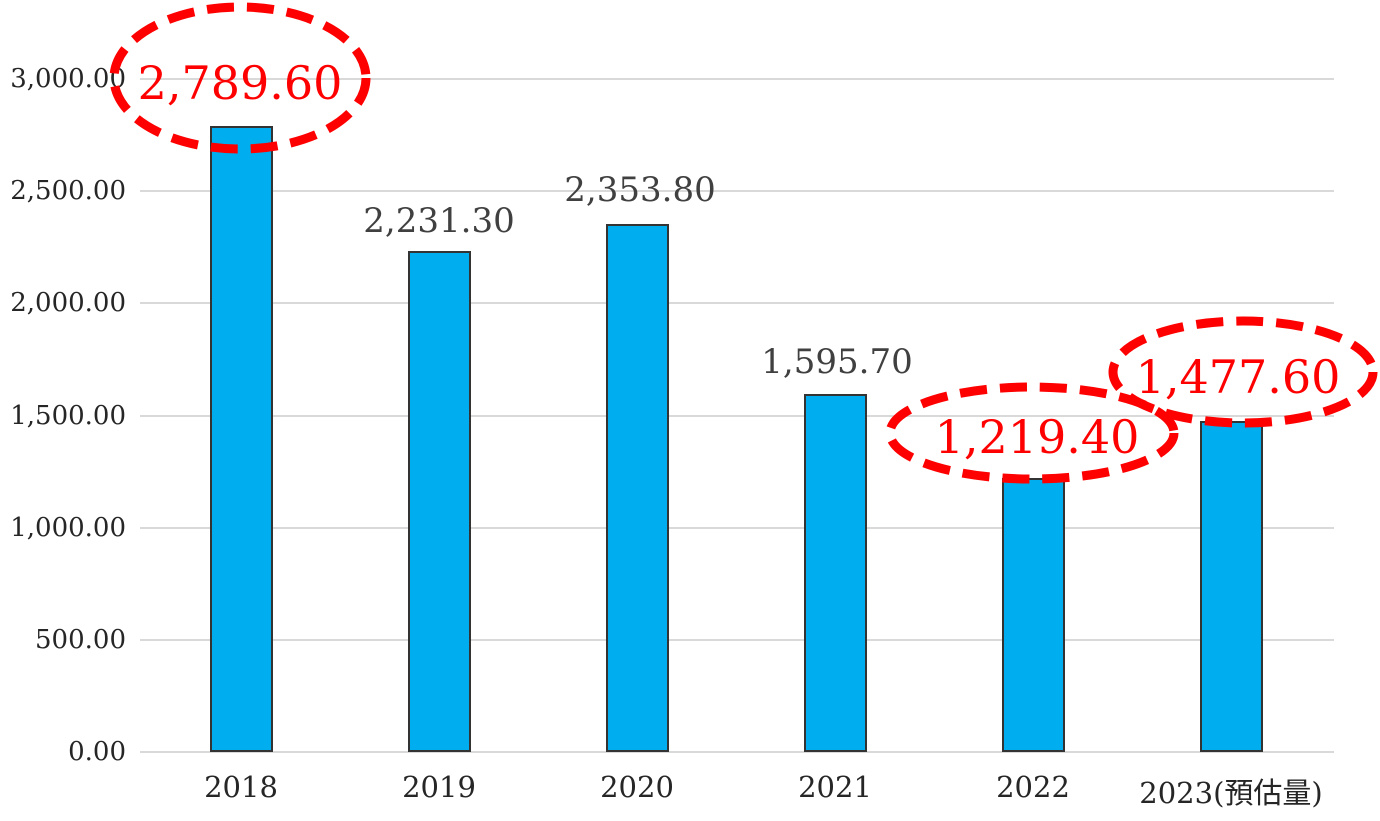 This screenshot has height=821, width=1380. Describe the element at coordinates (97, 752) in the screenshot. I see `y-axis-tick-label: 0.00` at that location.